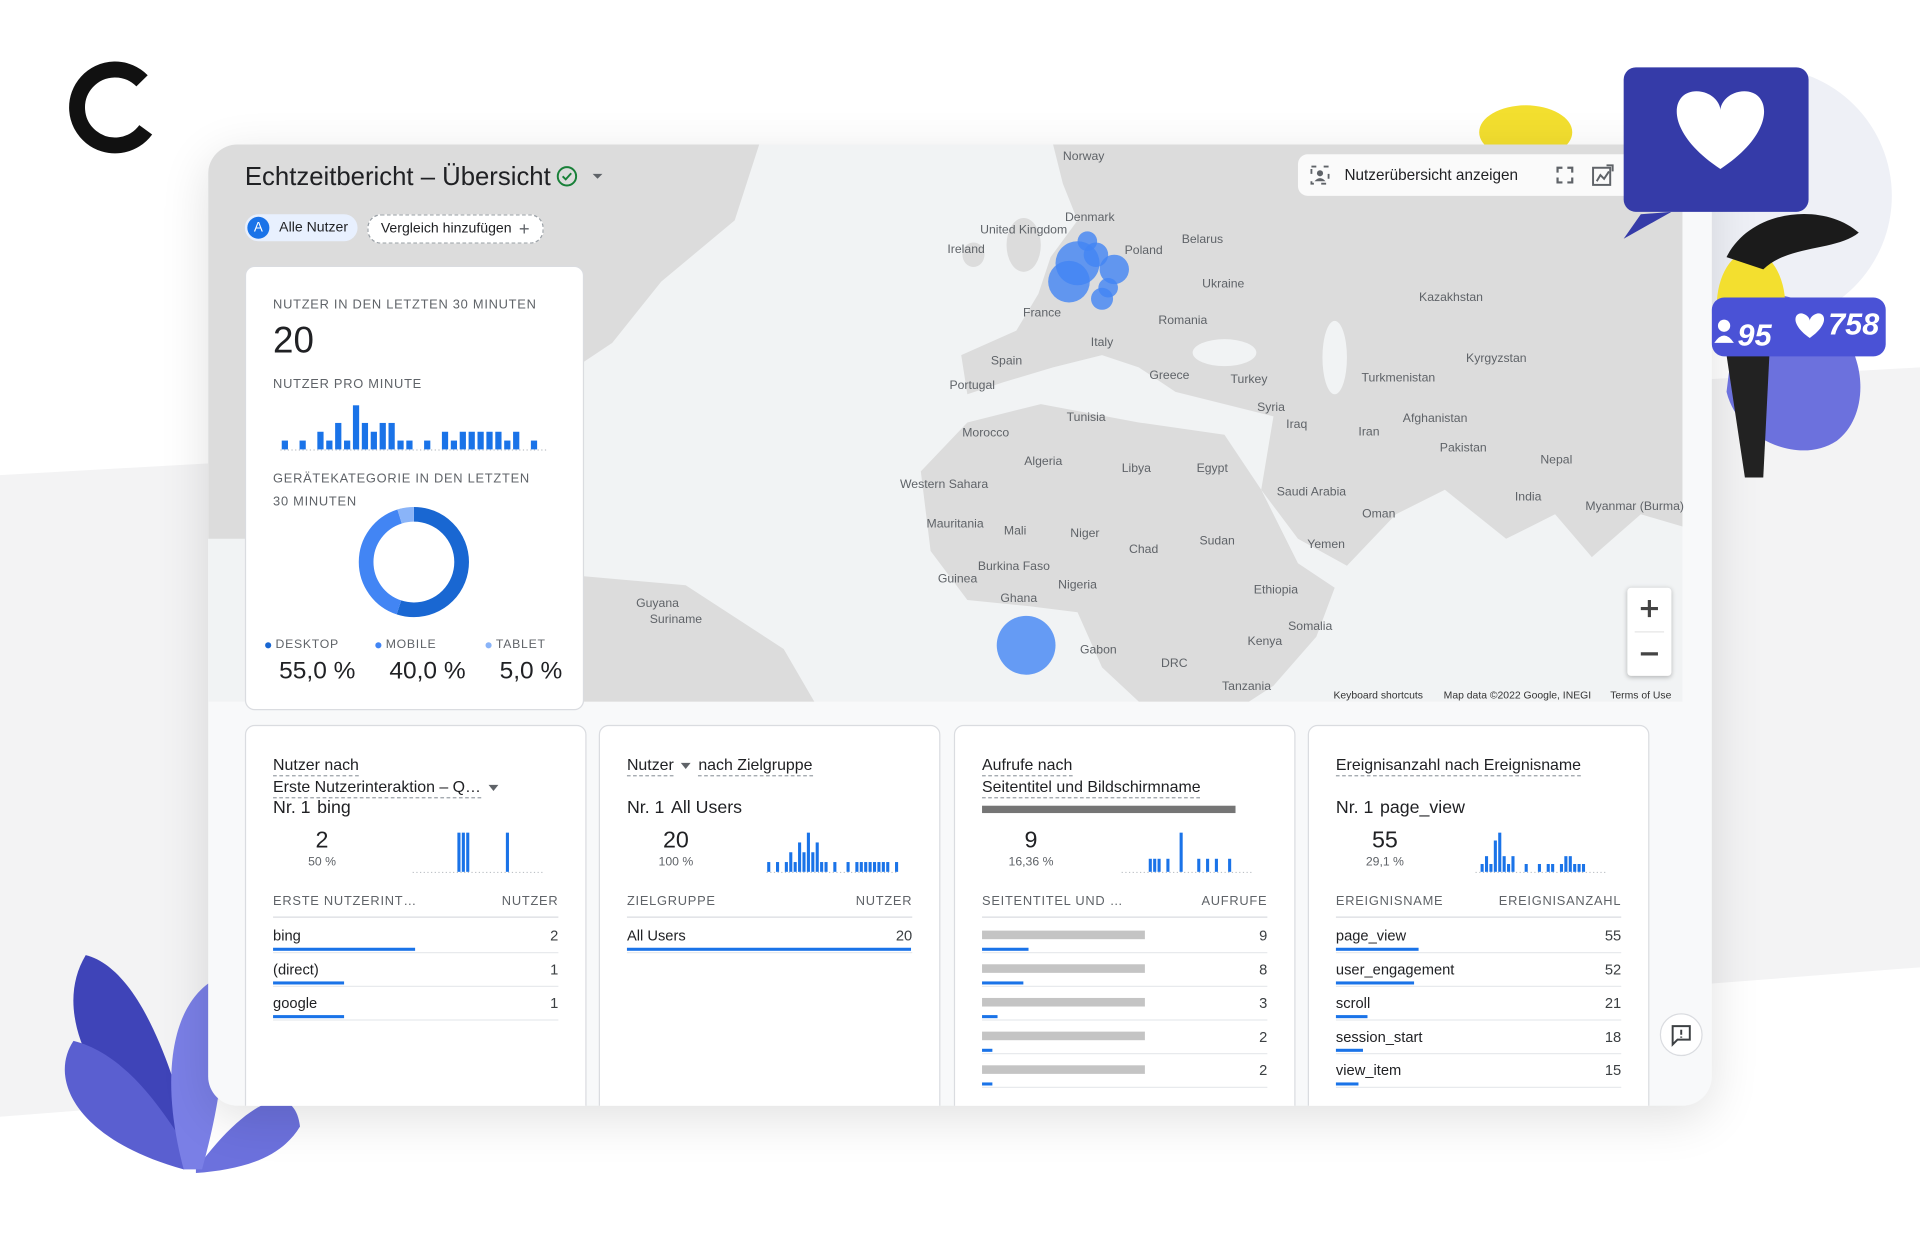  Describe the element at coordinates (1143, 549) in the screenshot. I see `map-label: Chad` at that location.